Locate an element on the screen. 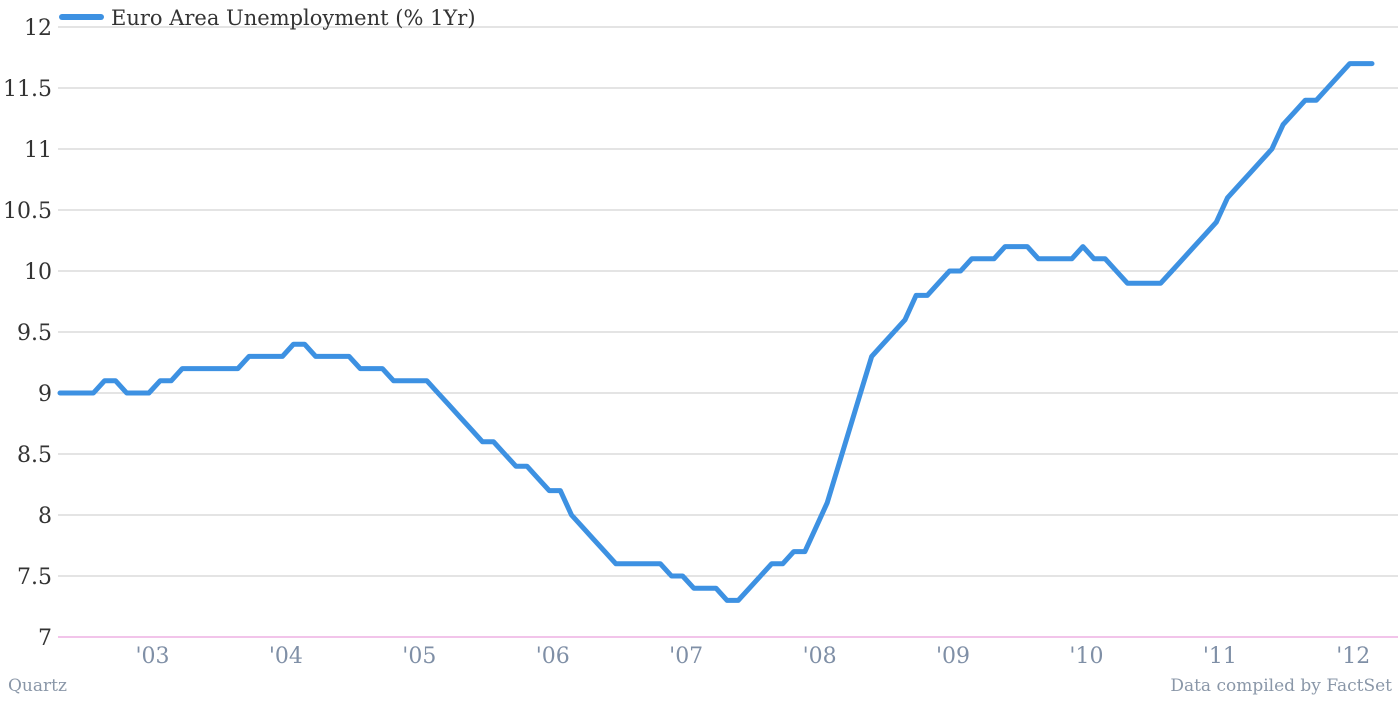 Image resolution: width=1400 pixels, height=703 pixels. x-tick-label: '07 is located at coordinates (686, 656).